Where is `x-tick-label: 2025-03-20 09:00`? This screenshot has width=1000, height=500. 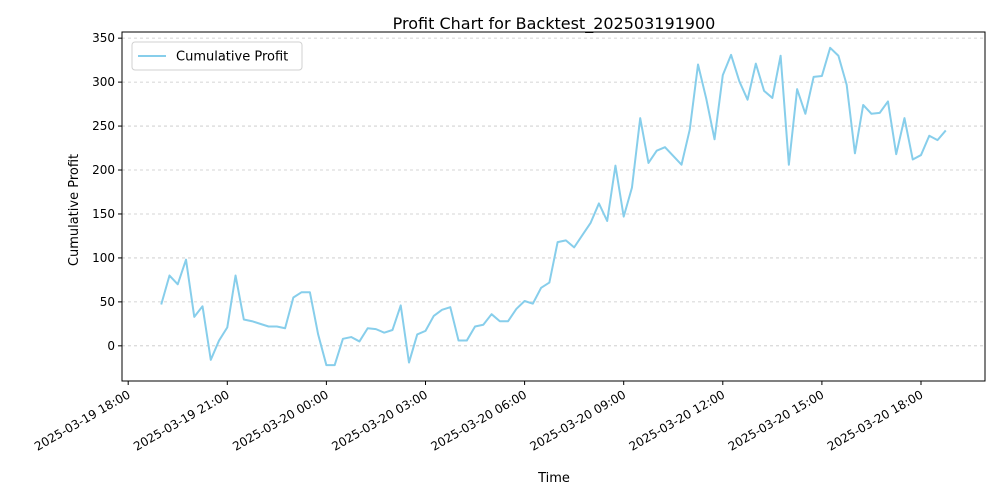 x-tick-label: 2025-03-20 09:00 is located at coordinates (578, 420).